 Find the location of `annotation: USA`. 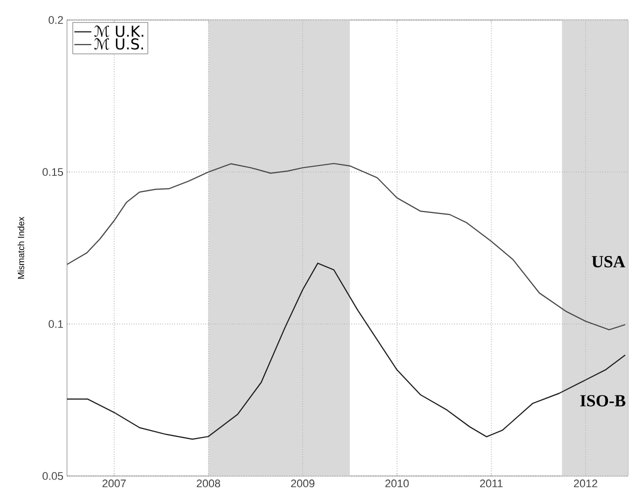

annotation: USA is located at coordinates (609, 262).